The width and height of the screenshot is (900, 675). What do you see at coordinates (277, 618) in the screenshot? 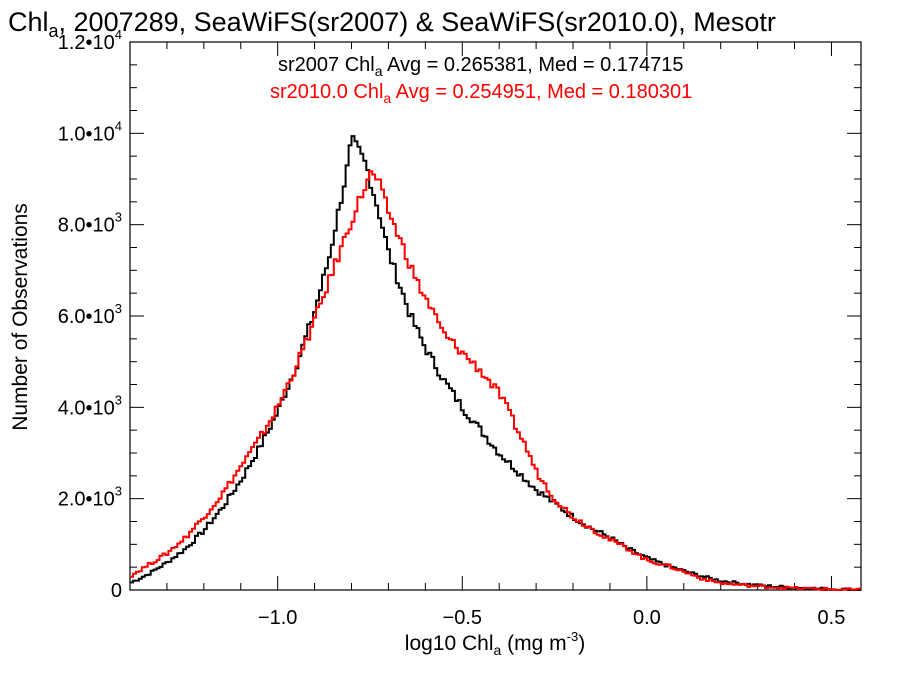
I see `x-tick-label-0: −1.0` at bounding box center [277, 618].